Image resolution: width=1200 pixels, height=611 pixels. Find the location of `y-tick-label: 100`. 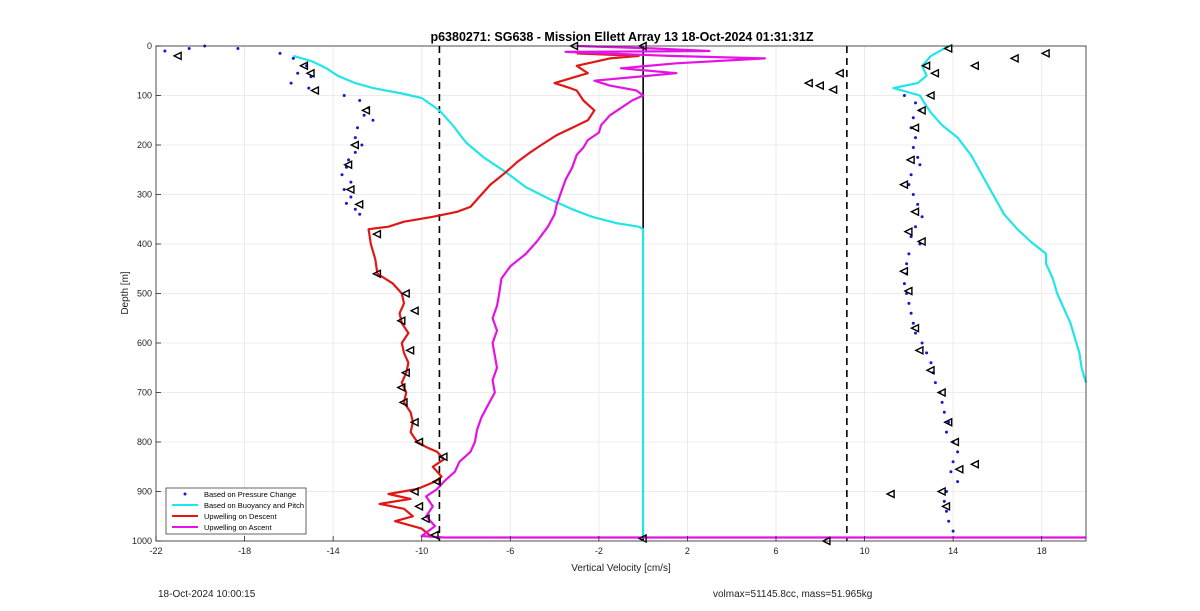

y-tick-label: 100 is located at coordinates (144, 96).